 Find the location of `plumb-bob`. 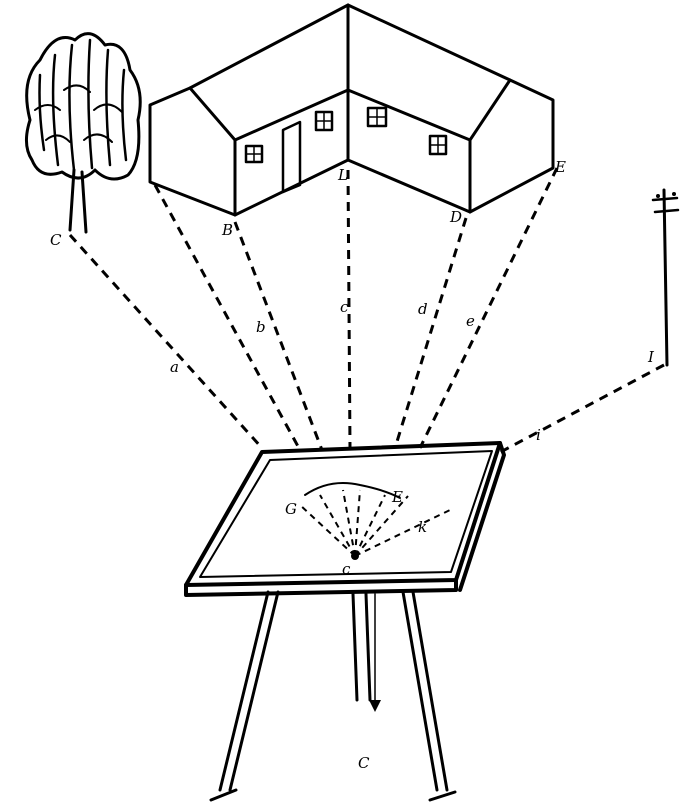

plumb-bob is located at coordinates (375, 706).